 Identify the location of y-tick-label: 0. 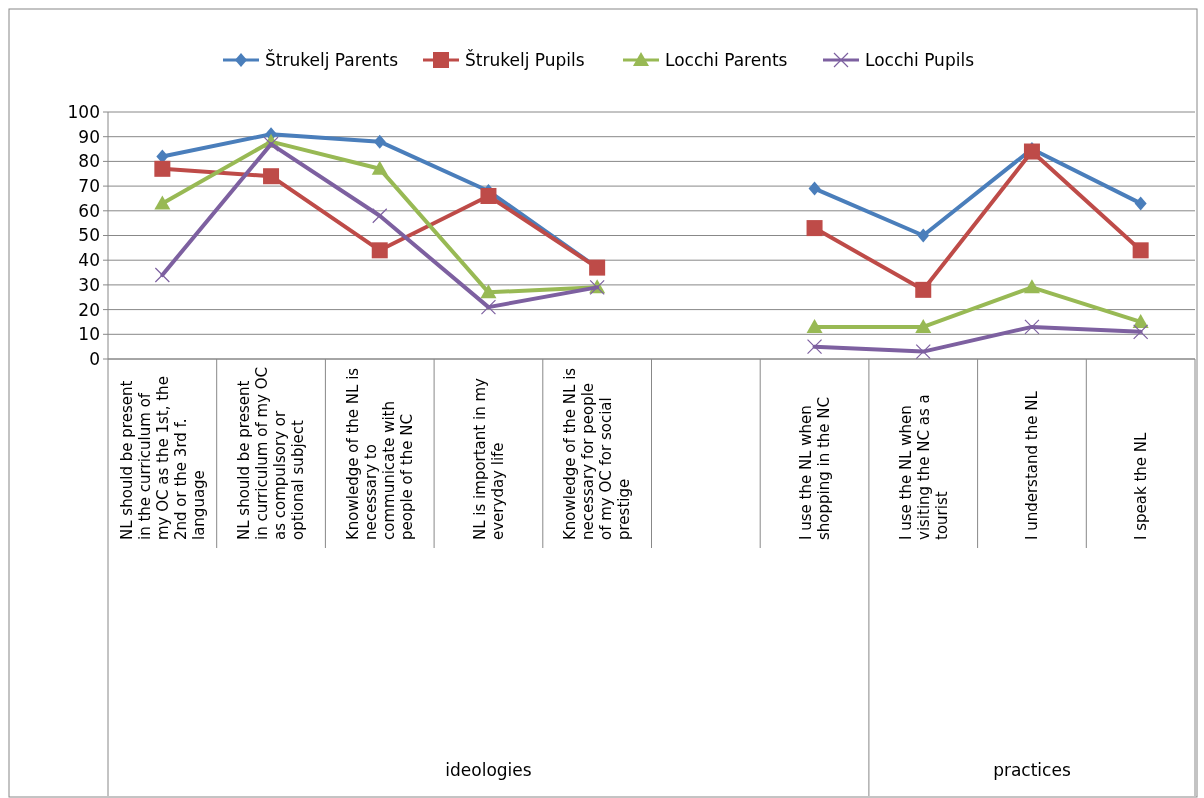
(94, 358).